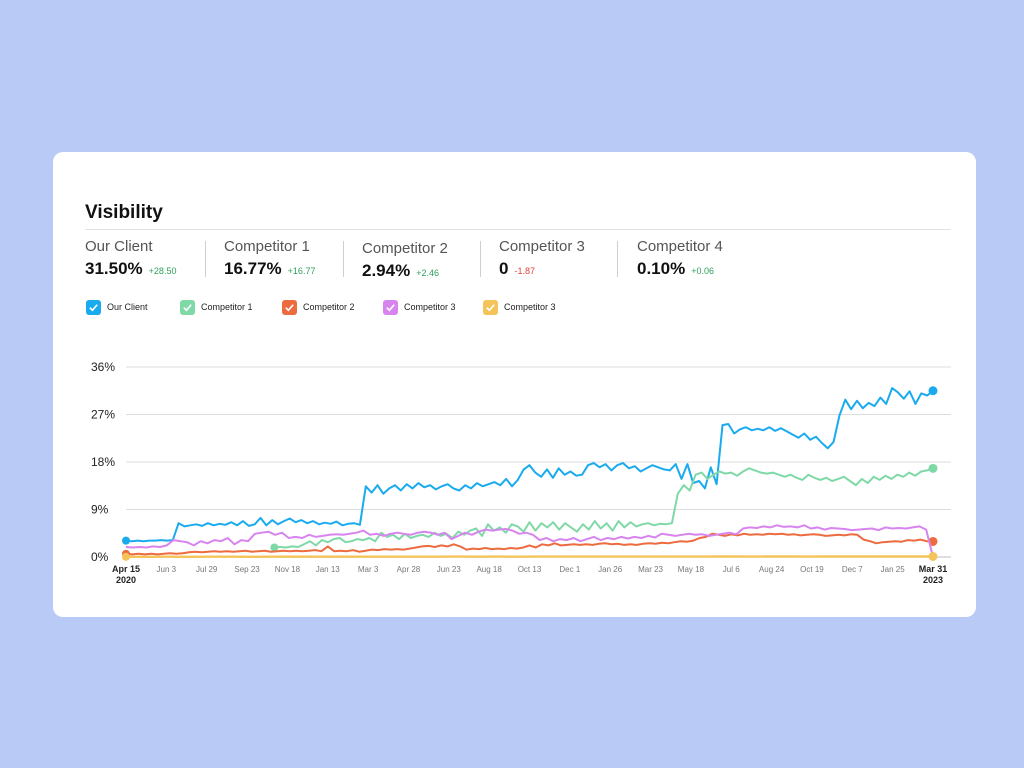 The width and height of the screenshot is (1024, 768). I want to click on x-tick-label: Aug 18, so click(489, 569).